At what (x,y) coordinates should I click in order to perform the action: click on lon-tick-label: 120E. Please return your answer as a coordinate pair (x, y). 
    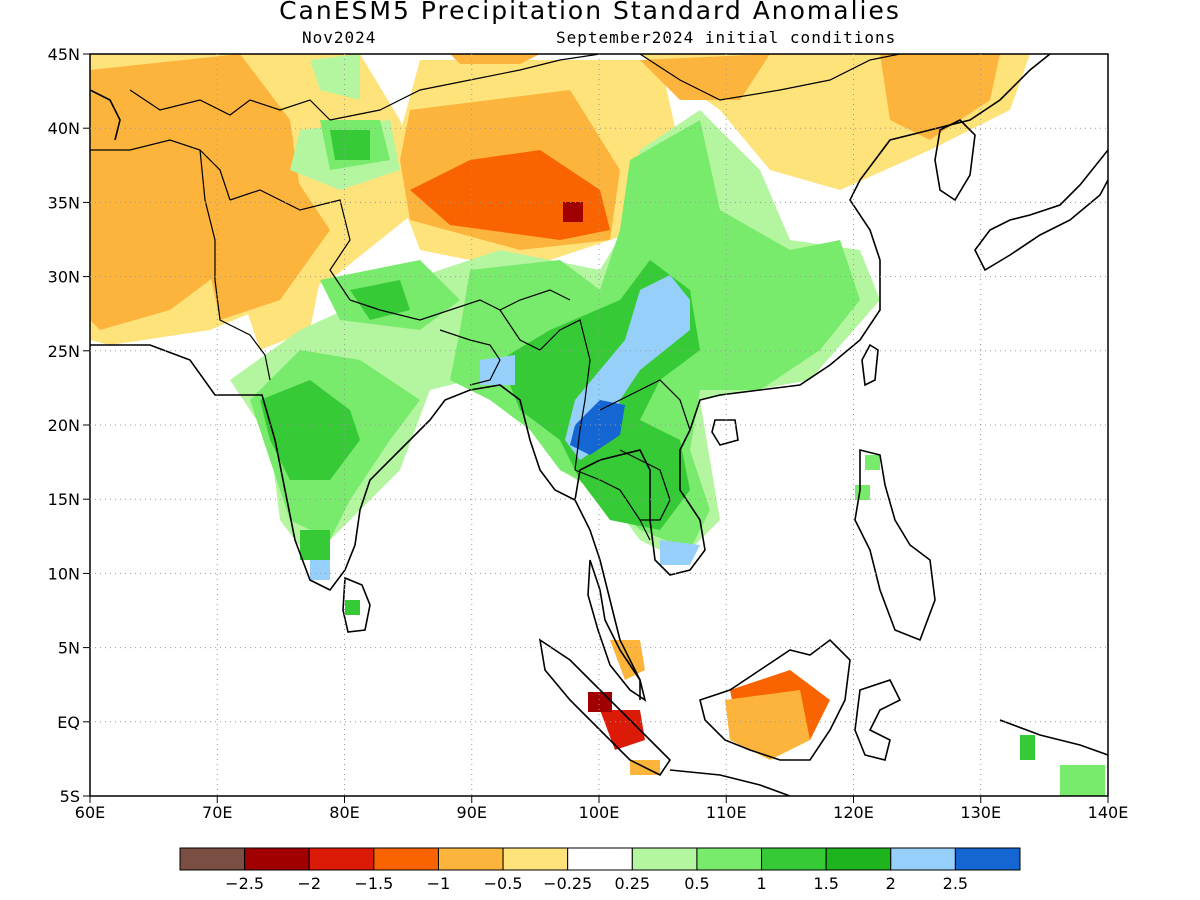
    Looking at the image, I should click on (853, 812).